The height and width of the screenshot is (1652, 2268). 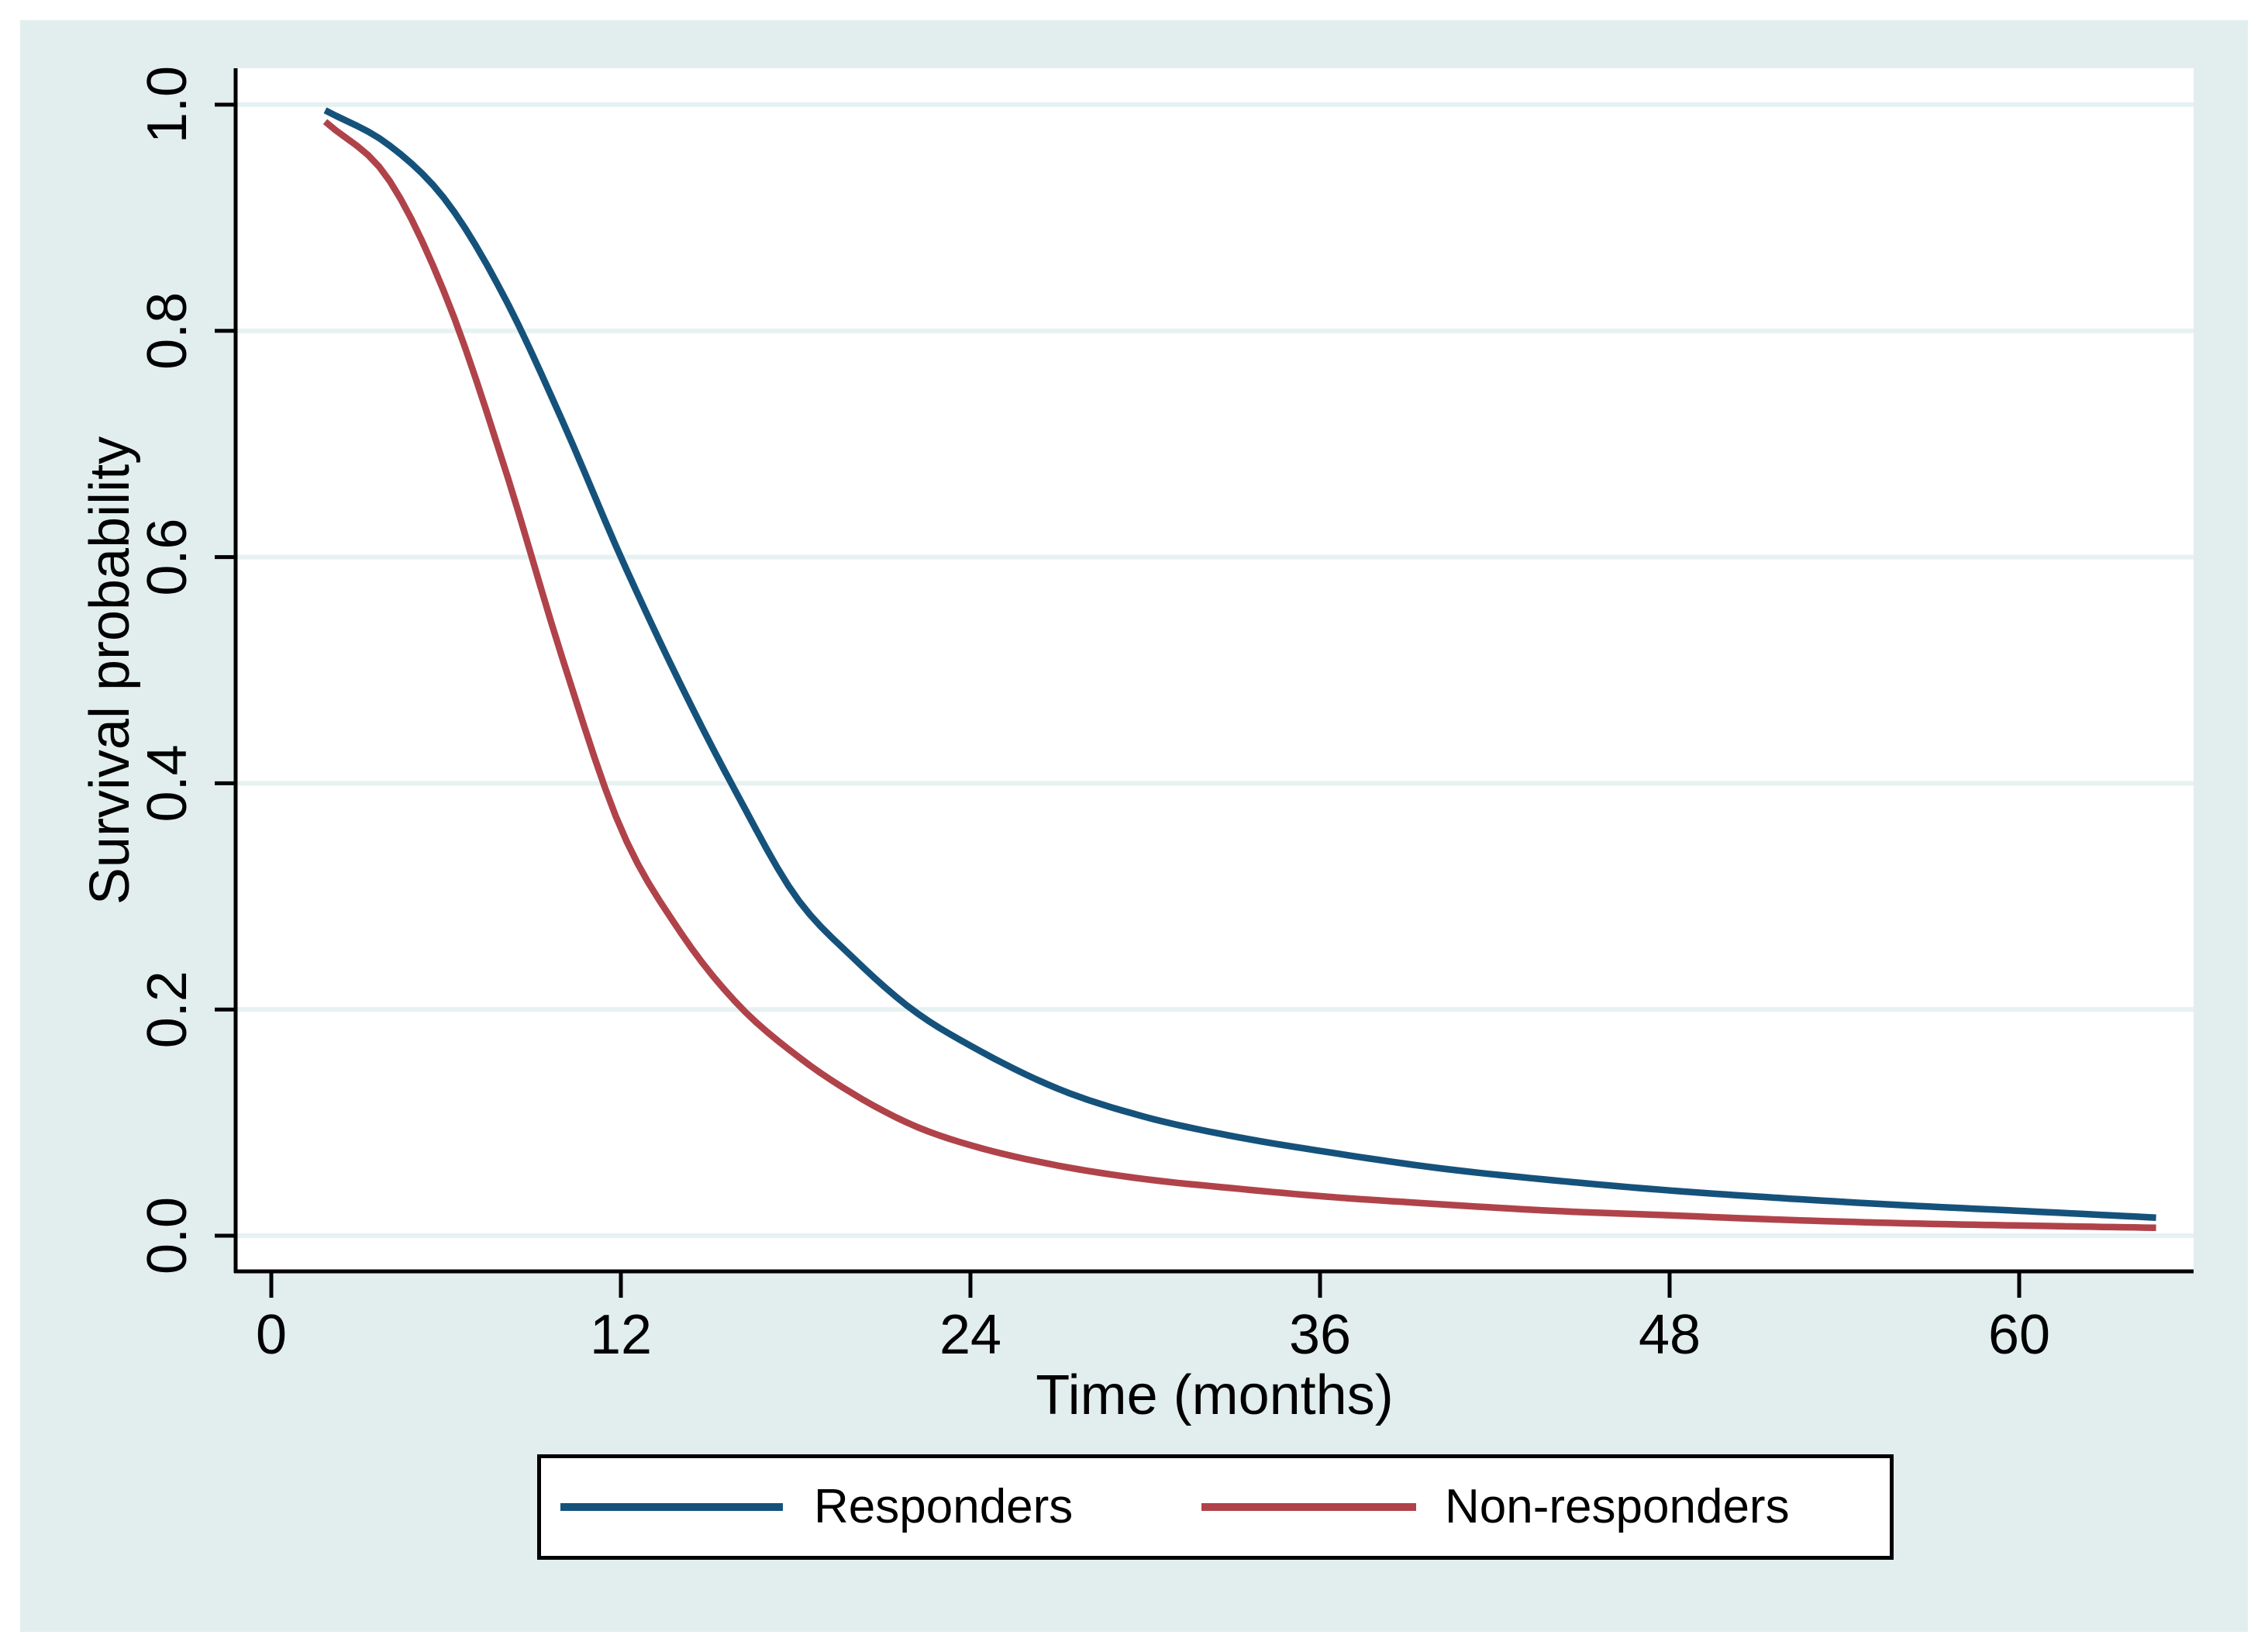 I want to click on x-axis-title: Time (months), so click(x=1214, y=1395).